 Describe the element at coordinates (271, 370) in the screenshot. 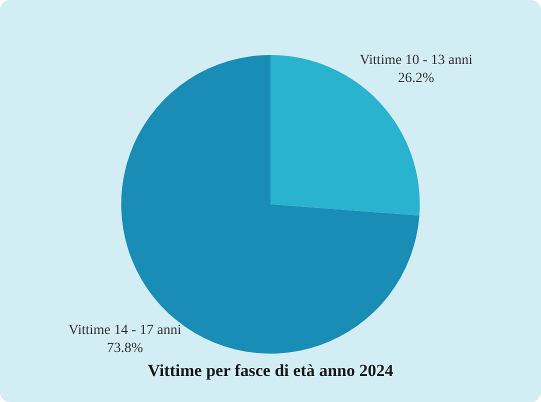

I see `text: Vittime per fasce di età anno 2024` at that location.